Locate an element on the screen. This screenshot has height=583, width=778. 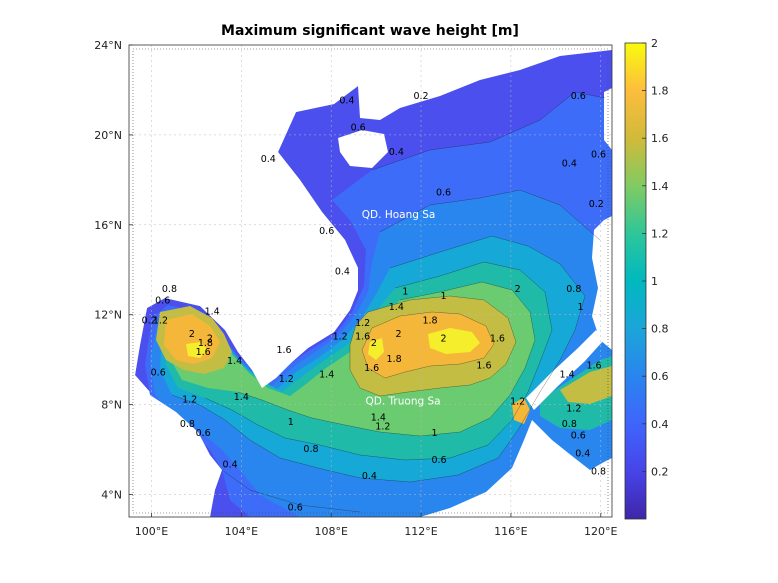
sea-level-1.8 is located at coordinates (428, 345).